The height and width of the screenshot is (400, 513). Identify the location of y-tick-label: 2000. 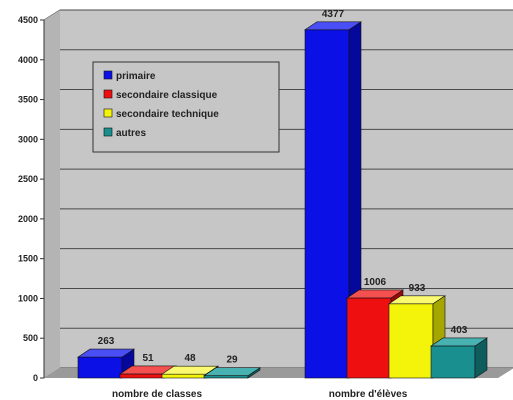
(28, 219).